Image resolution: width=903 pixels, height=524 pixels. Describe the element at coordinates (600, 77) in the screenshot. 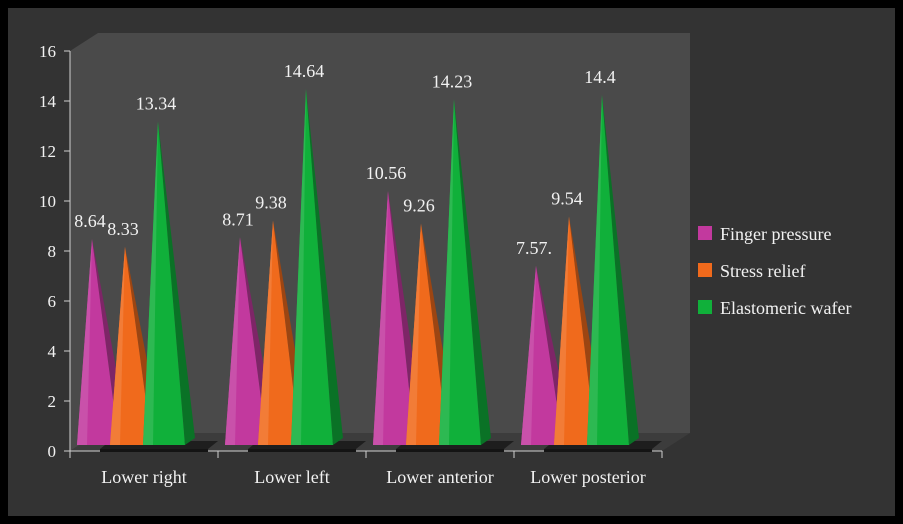

I see `data-label: 14.4` at that location.